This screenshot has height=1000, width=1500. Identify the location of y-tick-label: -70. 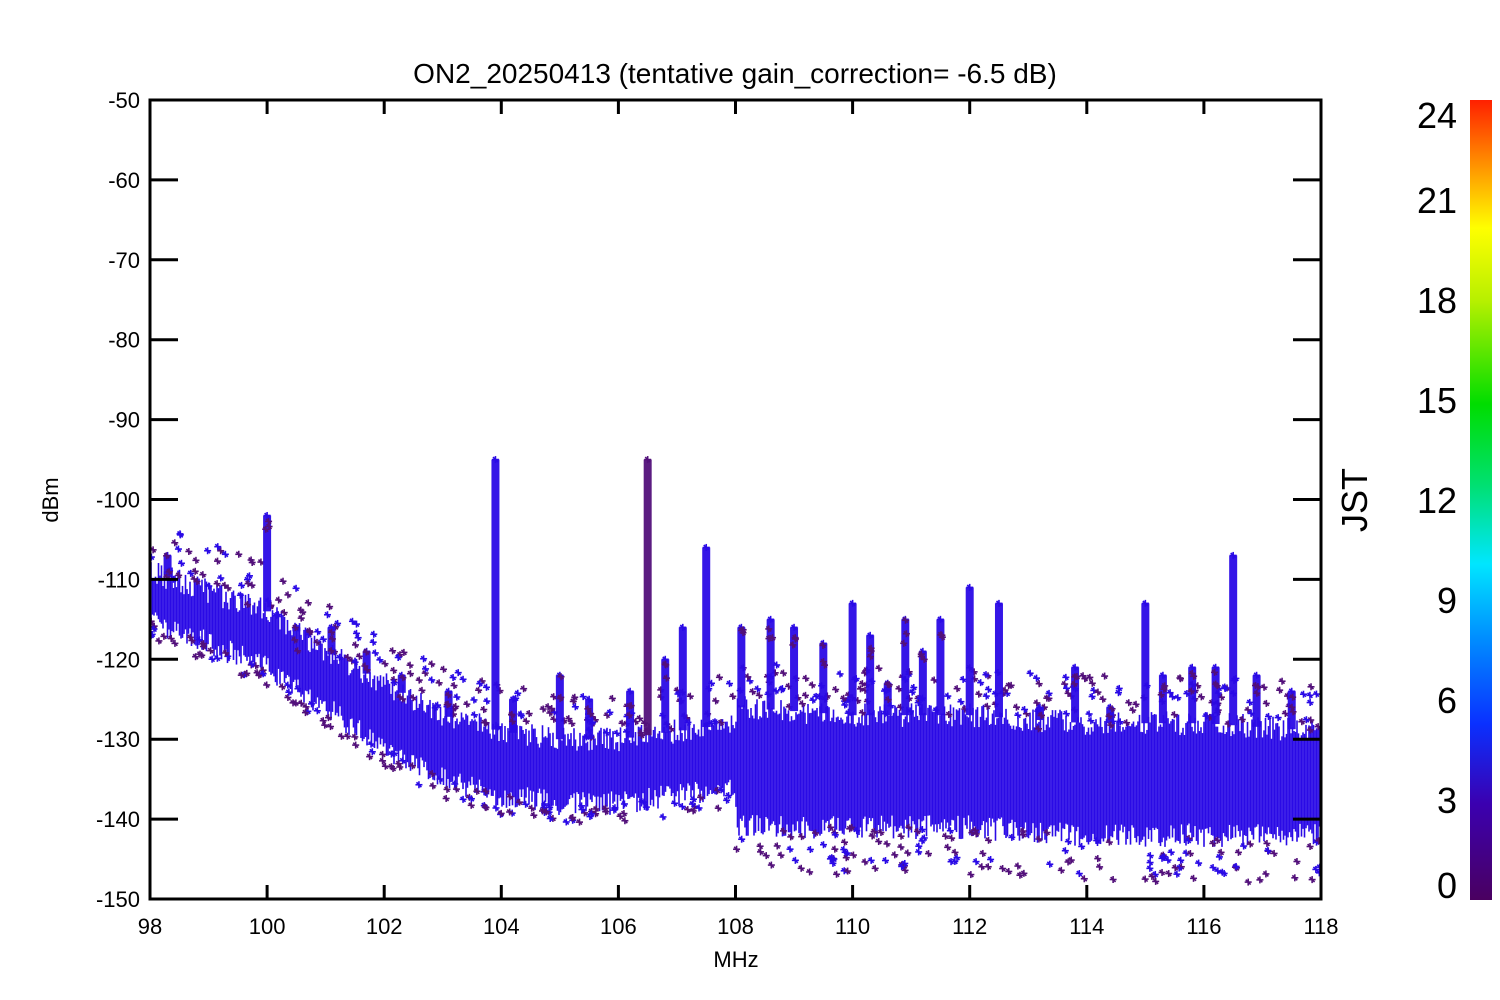
(124, 260).